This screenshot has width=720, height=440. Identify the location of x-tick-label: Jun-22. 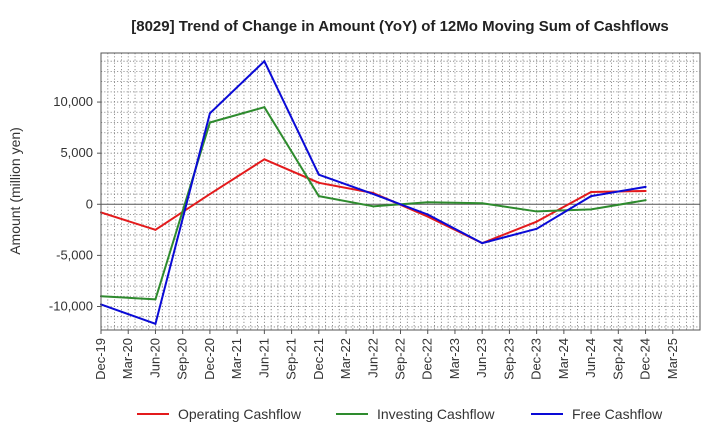
(372, 358).